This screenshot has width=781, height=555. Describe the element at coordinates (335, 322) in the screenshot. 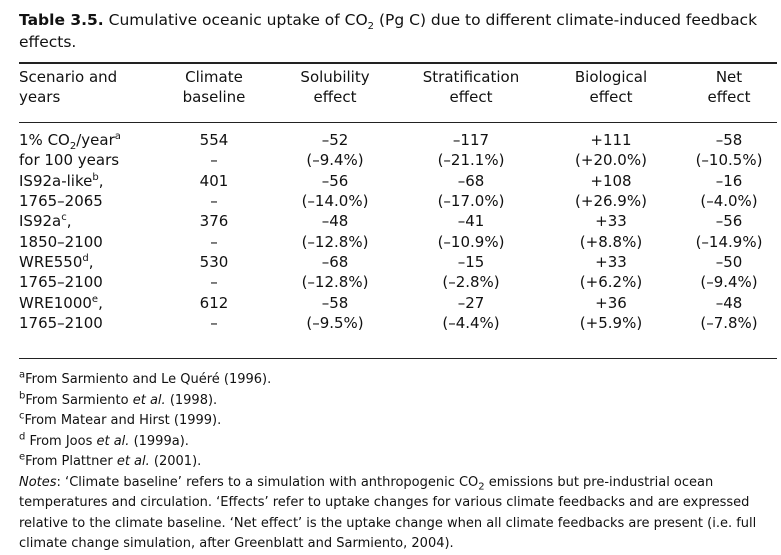

I see `solubility-pct: (–9.5%)` at that location.